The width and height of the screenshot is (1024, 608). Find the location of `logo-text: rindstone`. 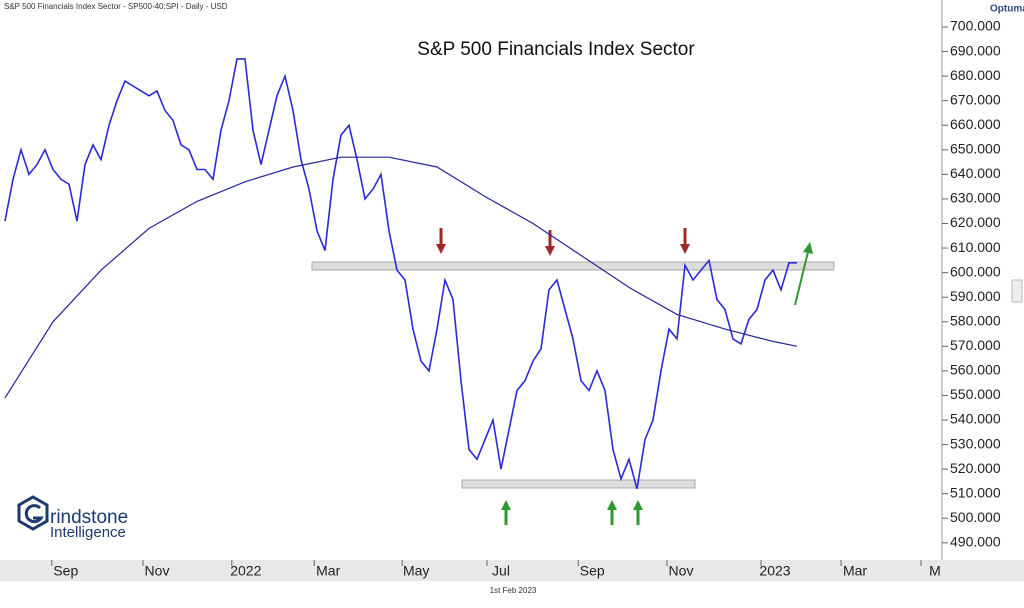

logo-text: rindstone is located at coordinates (89, 517).